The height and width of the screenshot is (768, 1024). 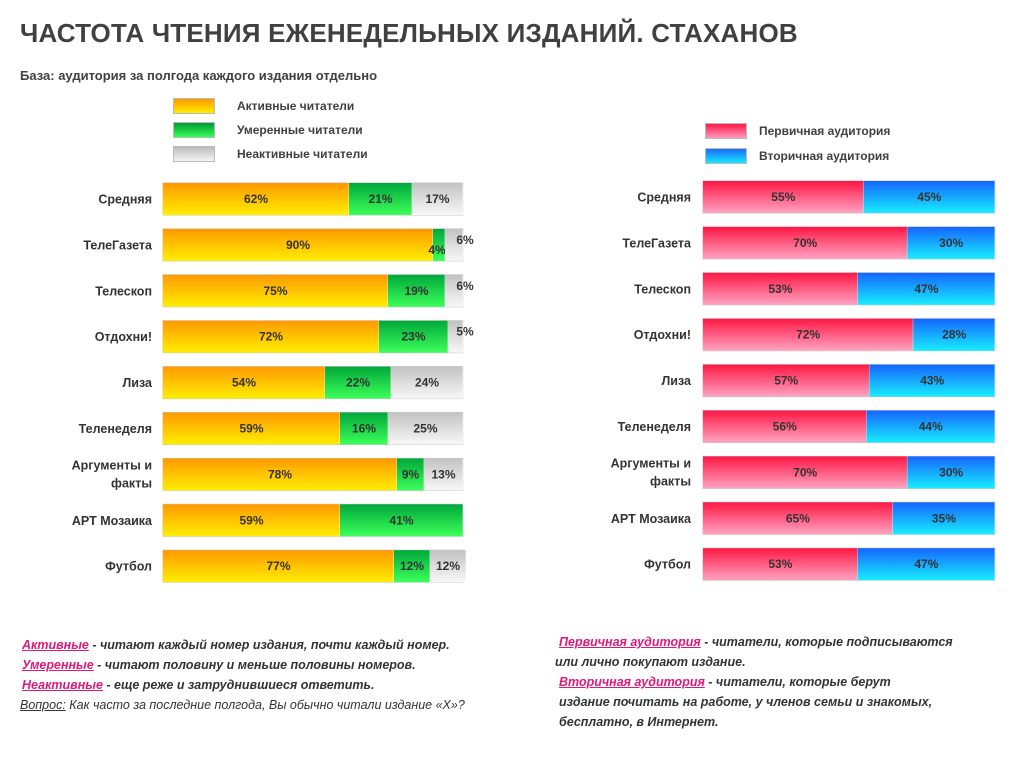 I want to click on value-label: 43%, so click(x=932, y=381).